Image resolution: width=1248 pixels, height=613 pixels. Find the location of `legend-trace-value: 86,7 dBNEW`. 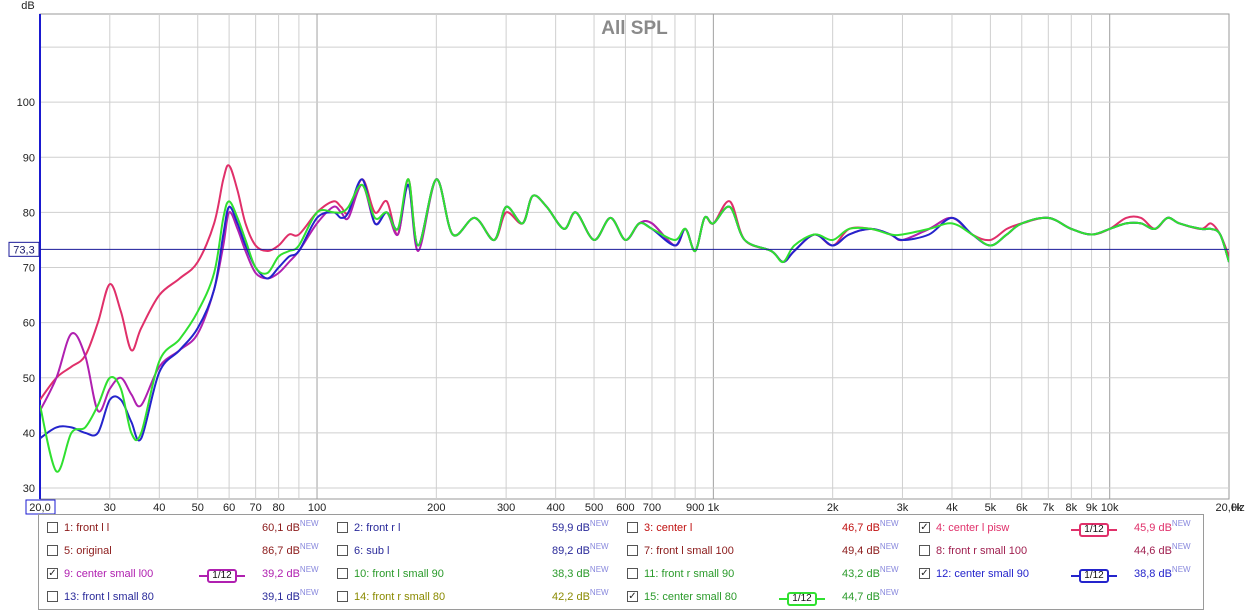

legend-trace-value: 86,7 dBNEW is located at coordinates (290, 549).